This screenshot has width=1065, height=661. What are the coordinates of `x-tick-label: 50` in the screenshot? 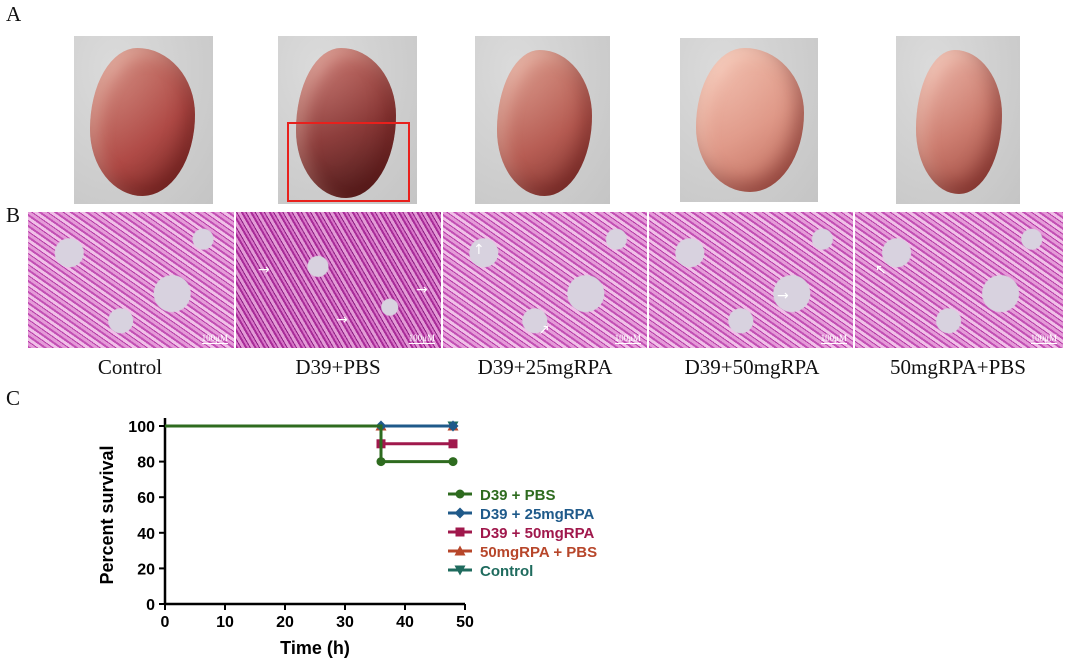 It's located at (465, 622).